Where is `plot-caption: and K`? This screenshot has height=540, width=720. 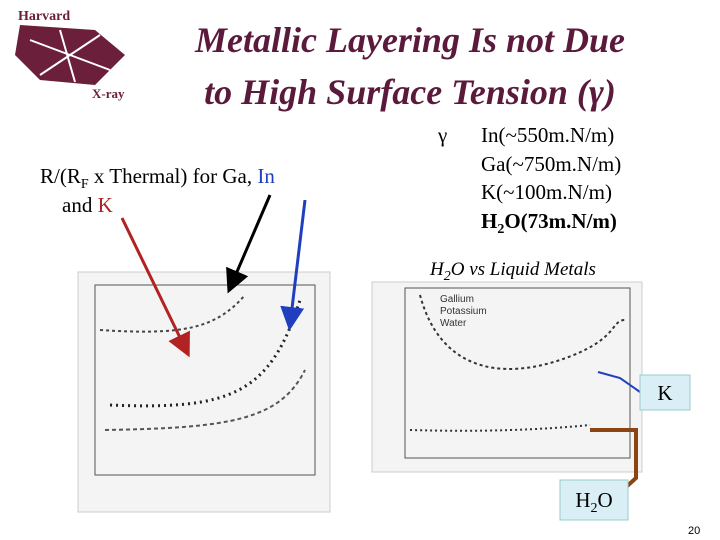 plot-caption: and K is located at coordinates (87, 205).